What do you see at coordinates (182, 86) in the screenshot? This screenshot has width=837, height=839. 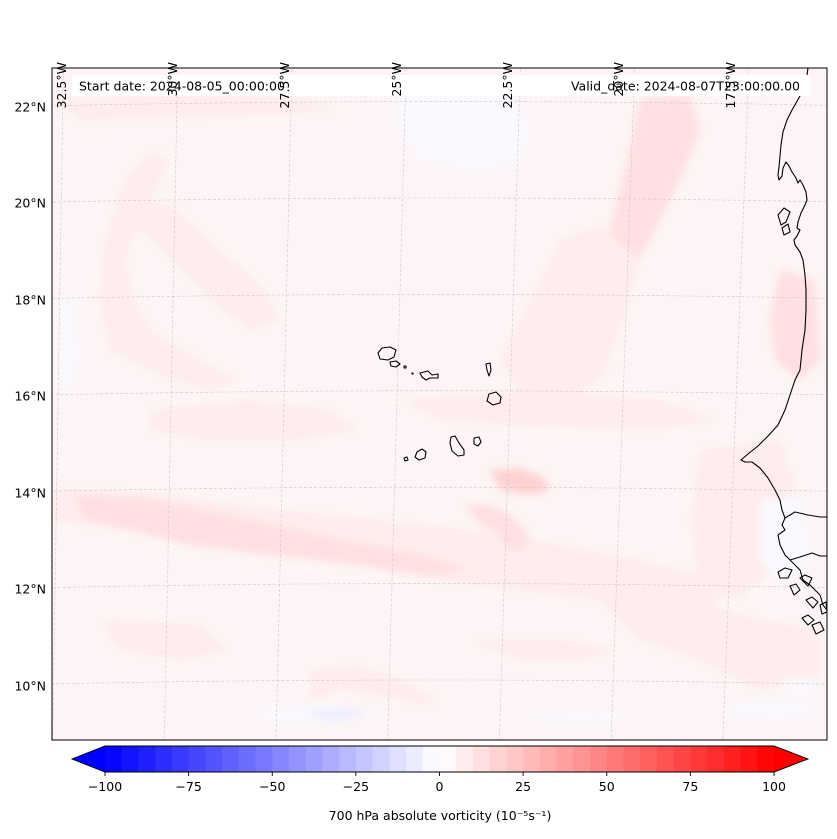 I see `start-date-label: Start date: 2024-08-05_00:00:00` at bounding box center [182, 86].